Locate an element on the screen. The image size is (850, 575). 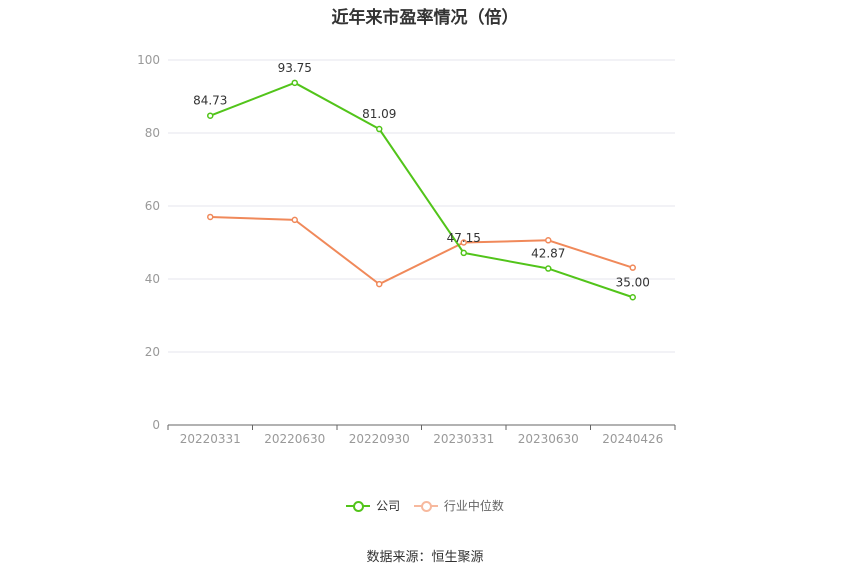
y-tick-label: 20 is located at coordinates (152, 352).